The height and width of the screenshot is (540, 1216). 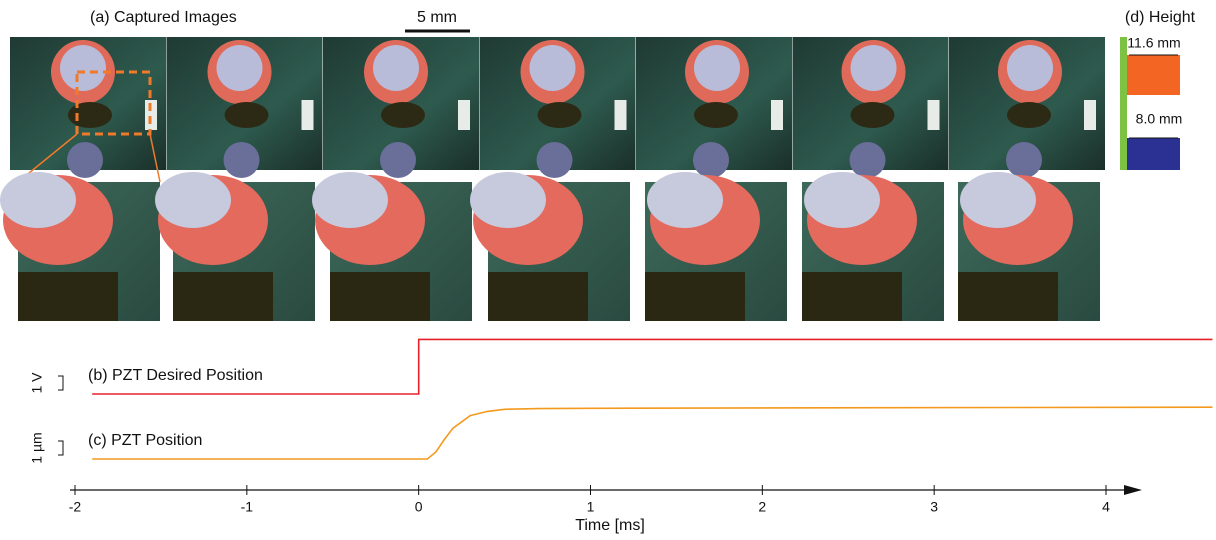 What do you see at coordinates (1153, 43) in the screenshot?
I see `height-high-label: 11.6 mm` at bounding box center [1153, 43].